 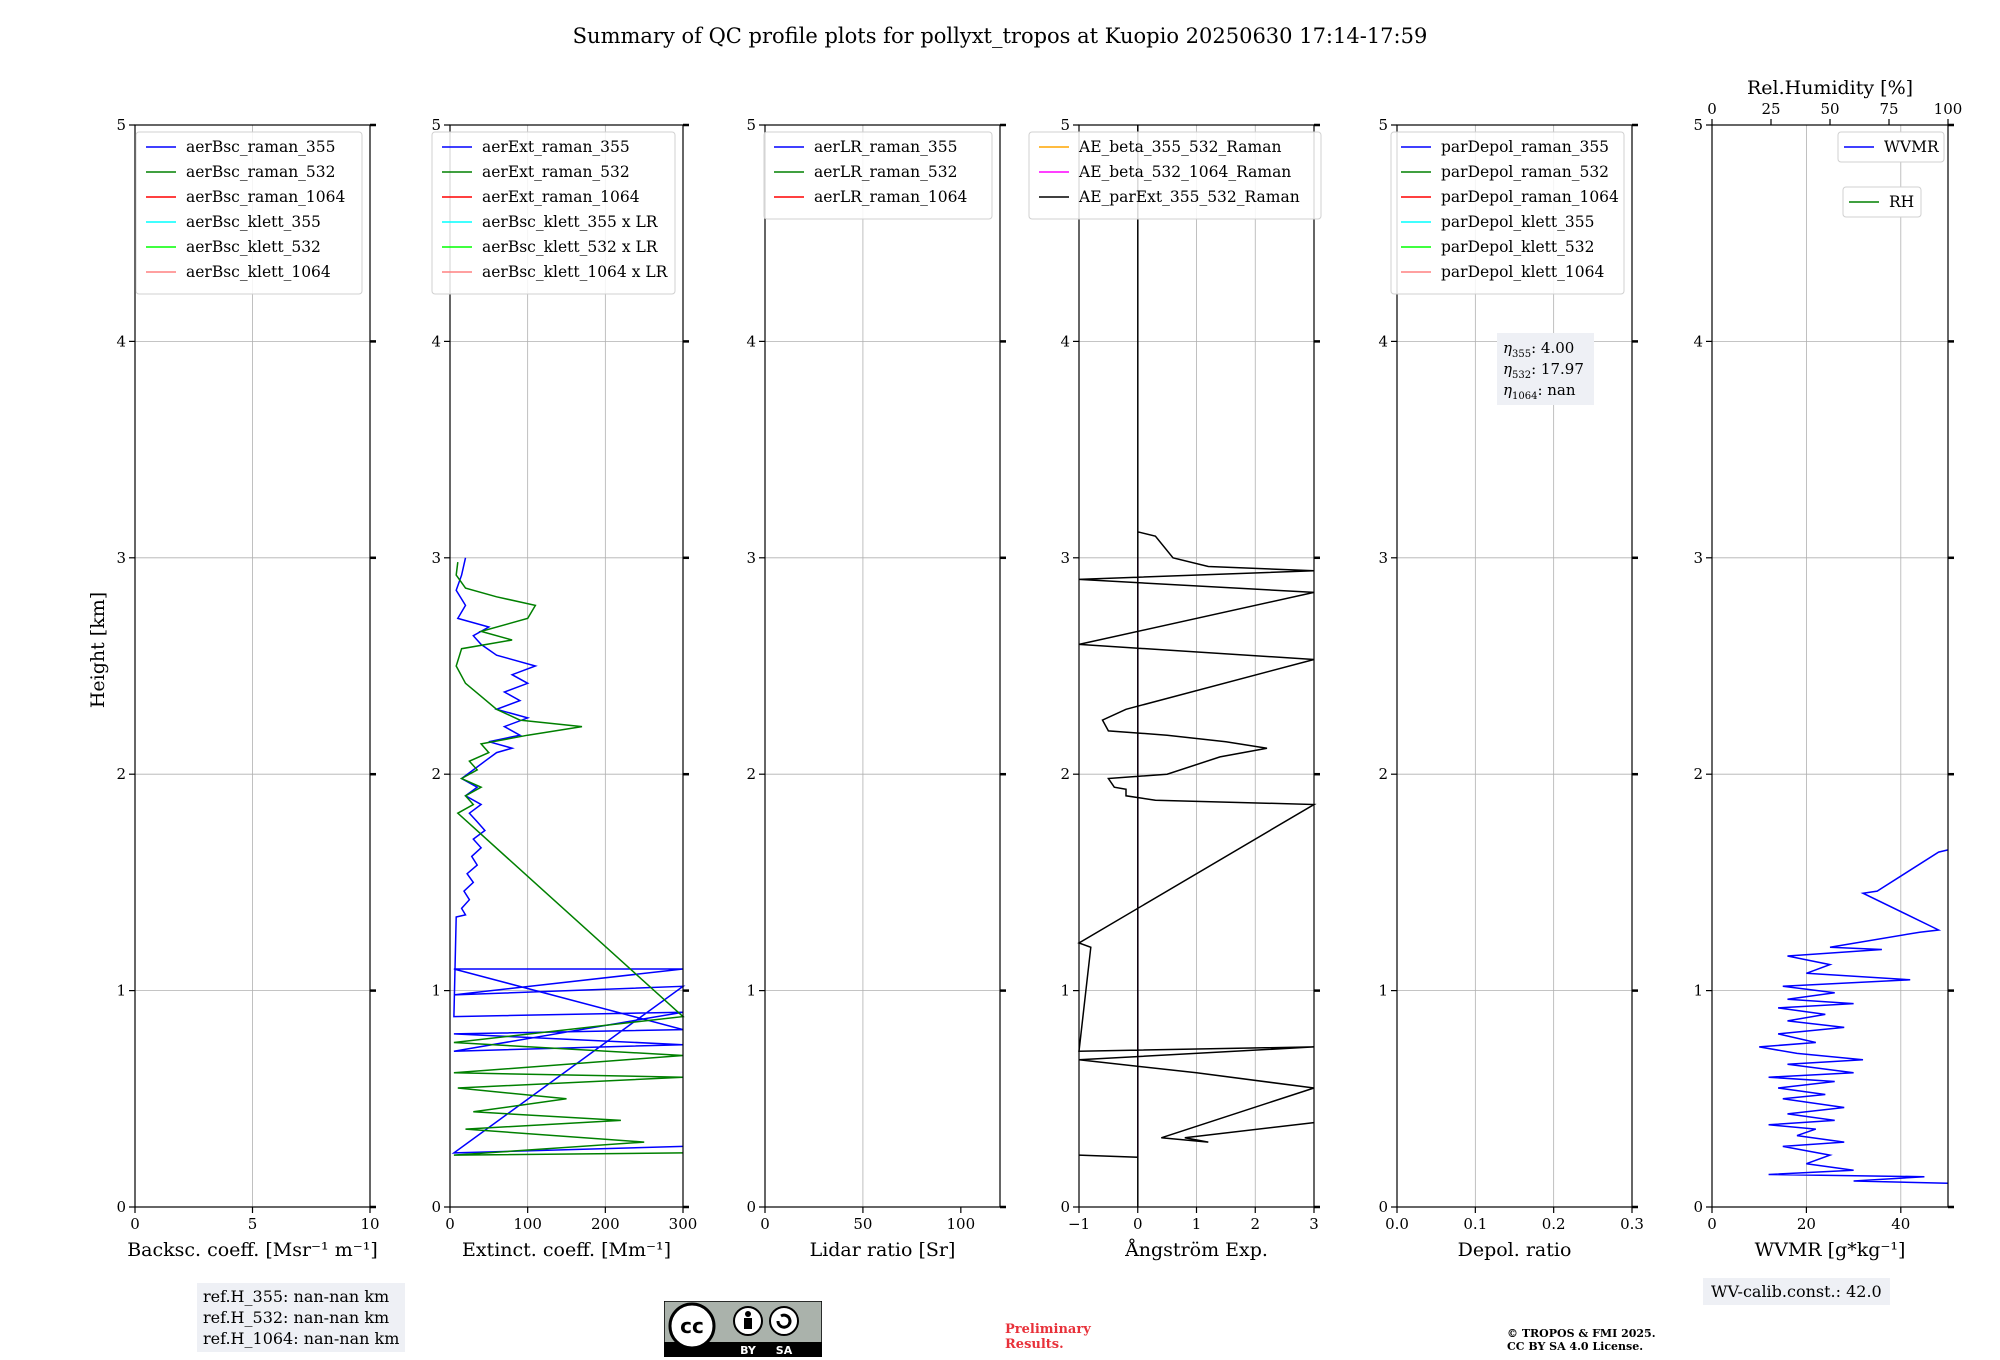 I want to click on legend-label: aerLR_raman_532, so click(x=885, y=172).